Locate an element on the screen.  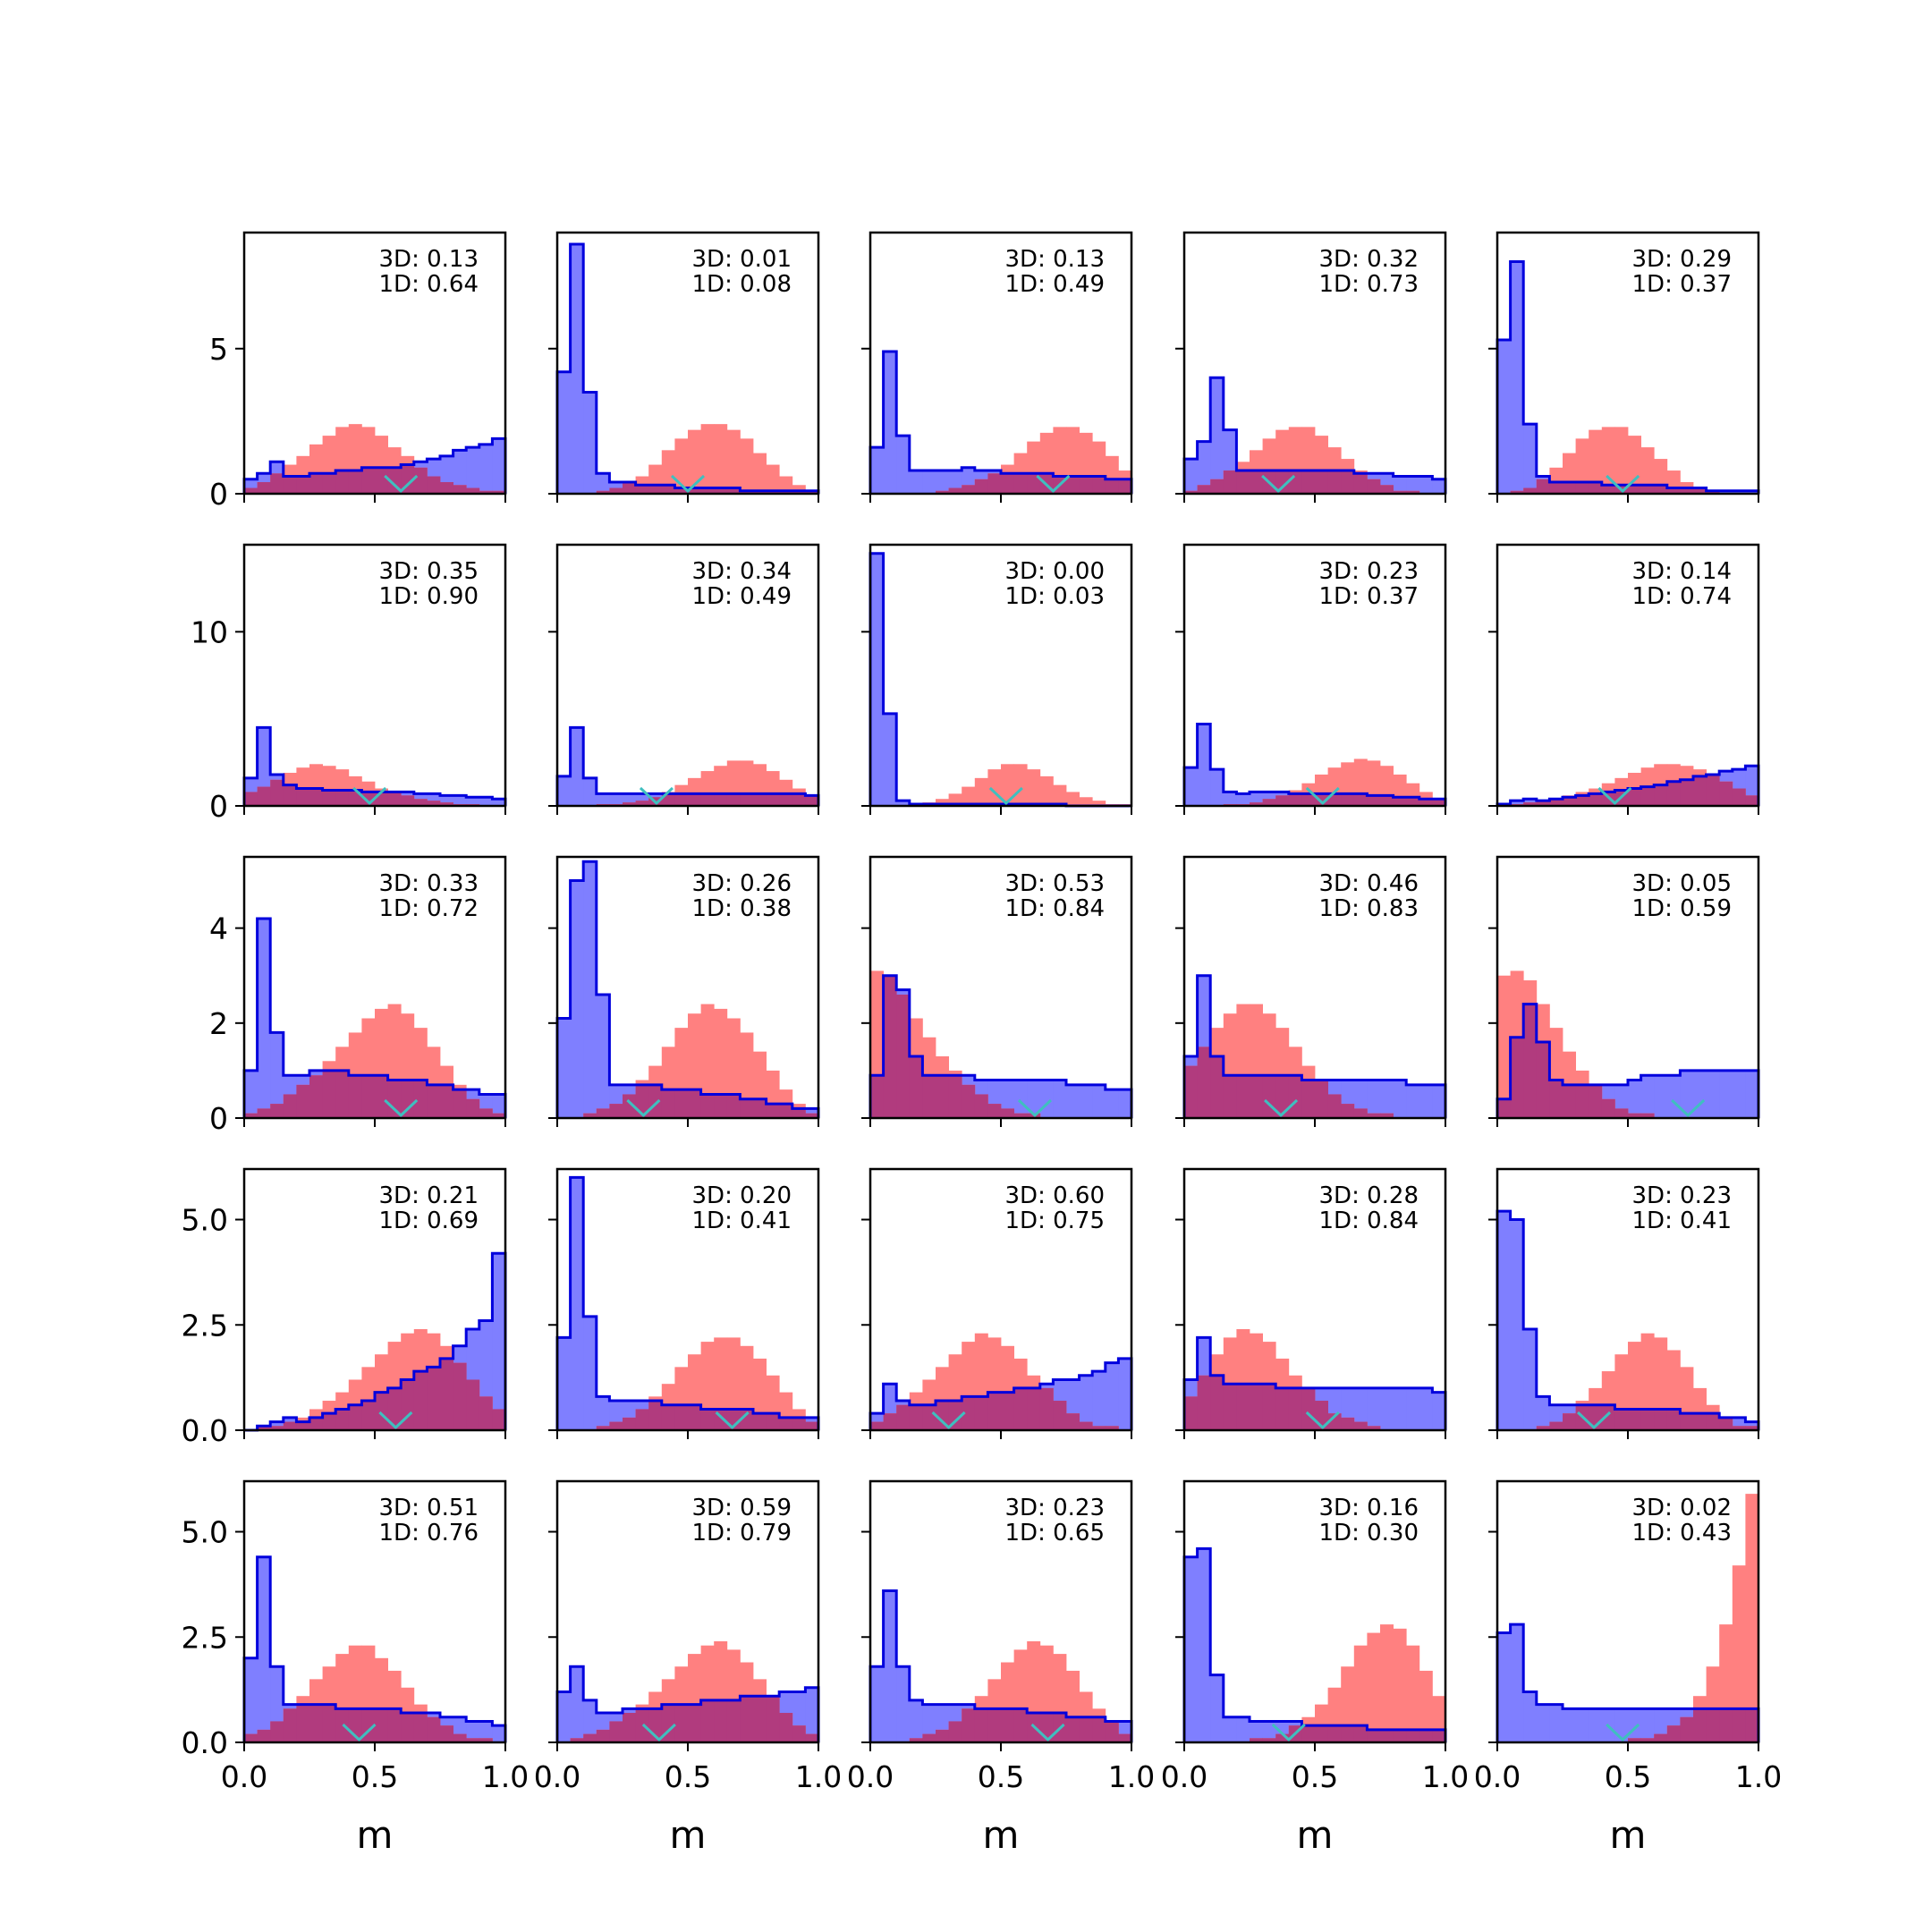
panel-5-3-marker is located at coordinates (1047, 1732).